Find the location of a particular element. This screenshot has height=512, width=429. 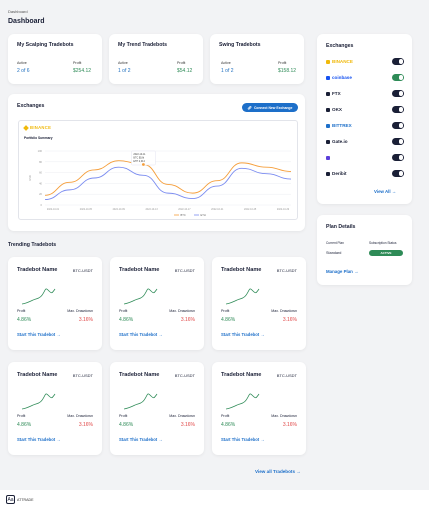

exchange-row is located at coordinates (365, 157).